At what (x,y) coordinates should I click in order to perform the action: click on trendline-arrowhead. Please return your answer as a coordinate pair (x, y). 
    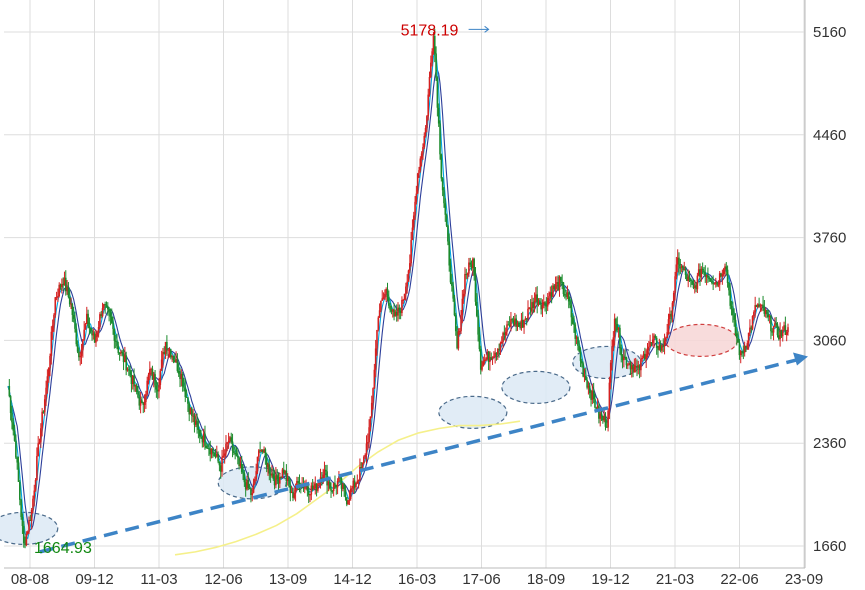
    Looking at the image, I should click on (800, 359).